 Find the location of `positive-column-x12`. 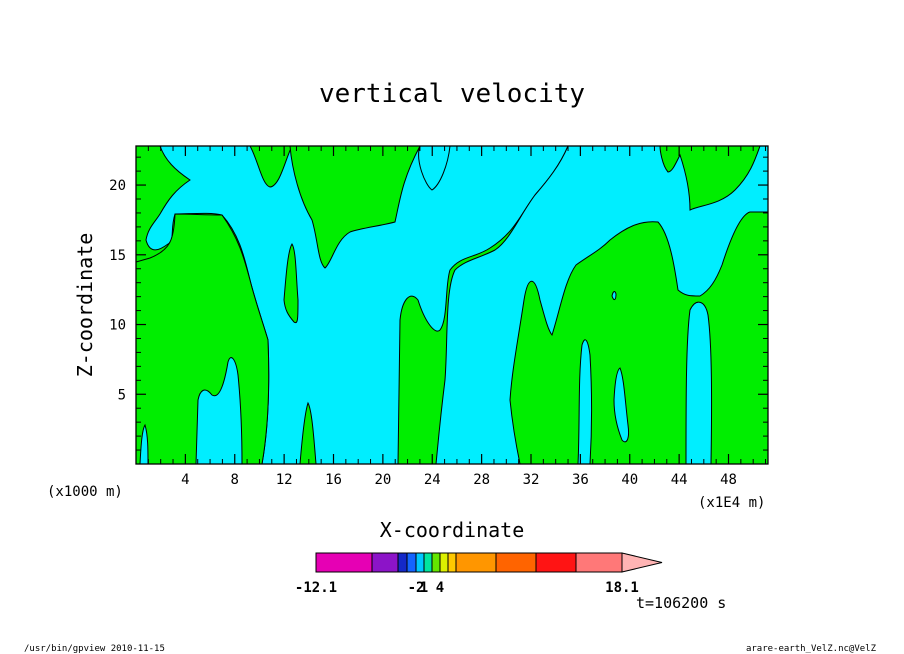

positive-column-x12 is located at coordinates (291, 283).